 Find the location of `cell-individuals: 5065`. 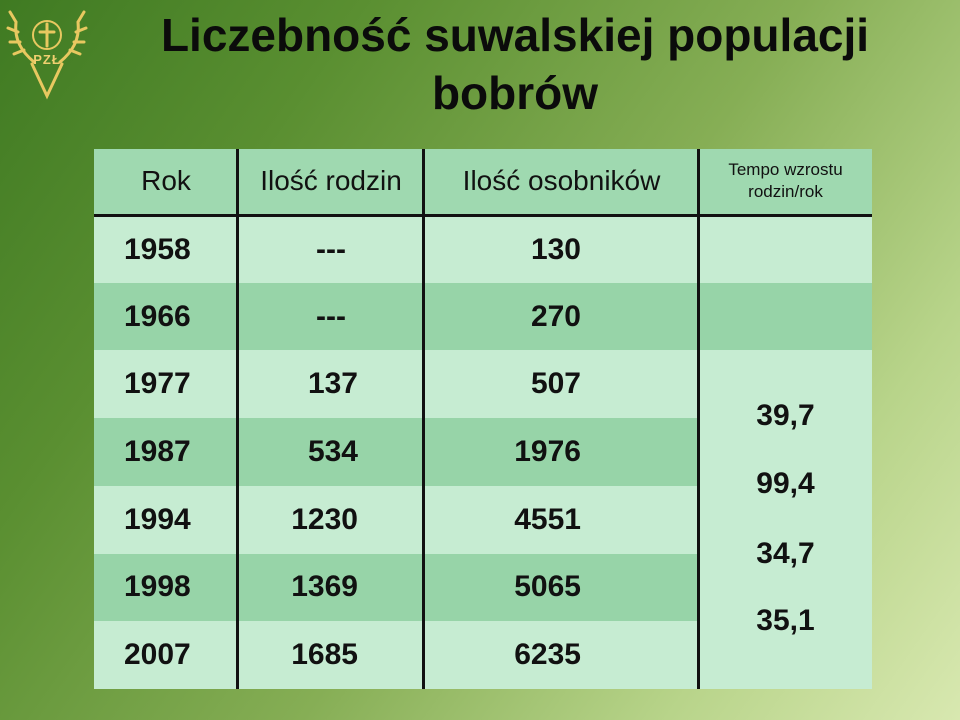

cell-individuals: 5065 is located at coordinates (547, 587).